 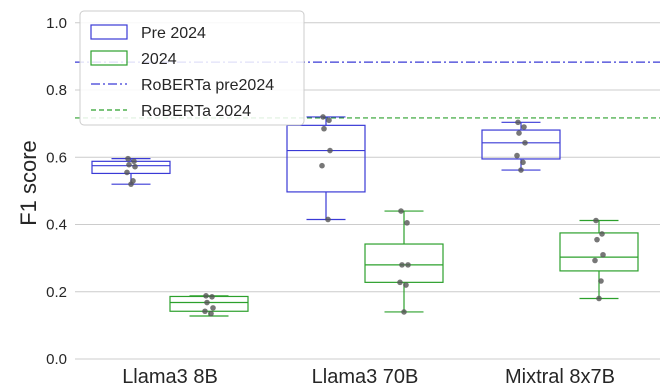 I want to click on x-tick-label: Mixtral 8x7B, so click(x=560, y=376).